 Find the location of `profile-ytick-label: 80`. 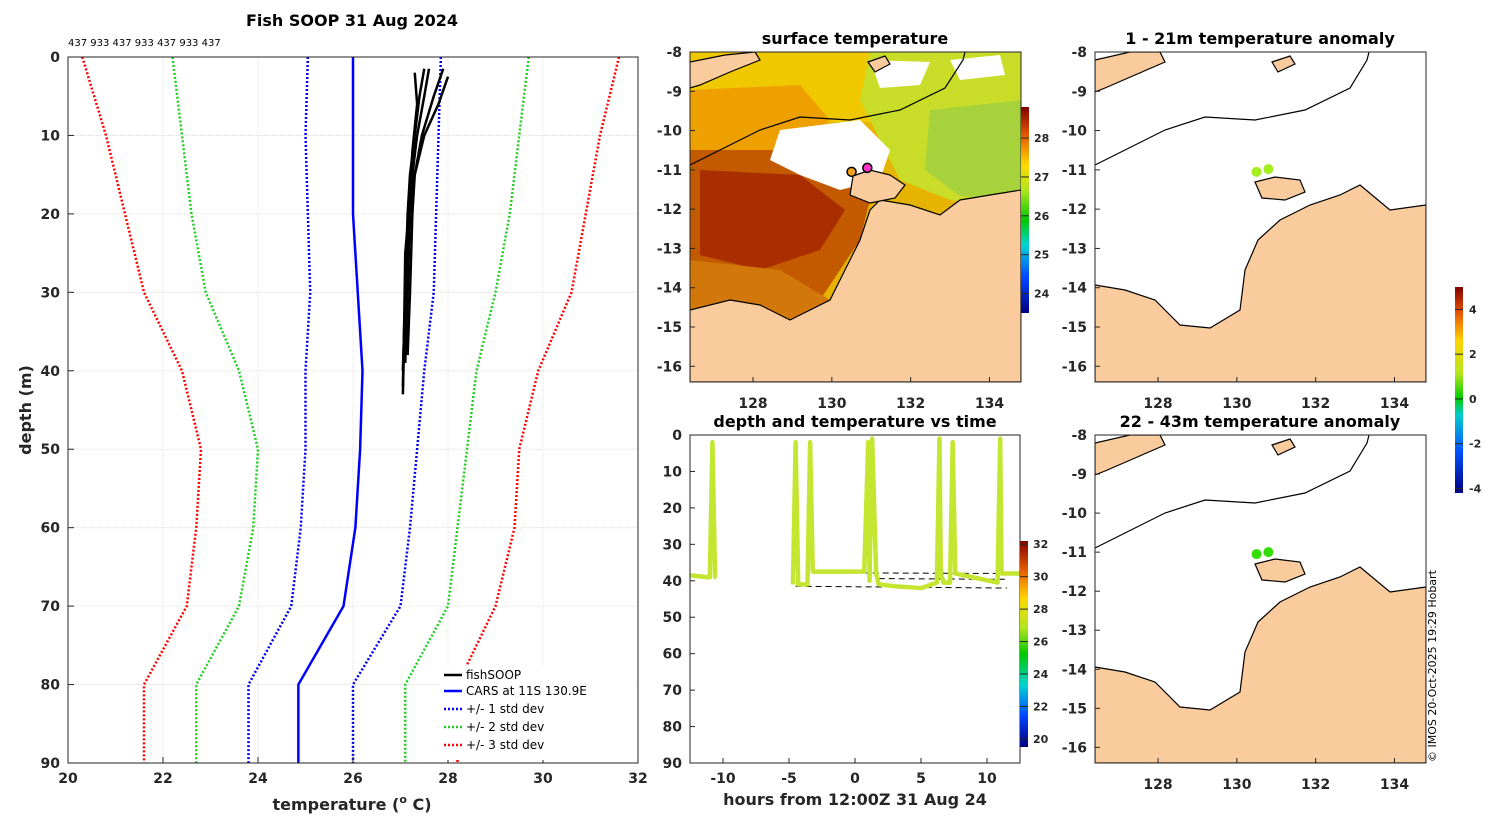

profile-ytick-label: 80 is located at coordinates (51, 686).